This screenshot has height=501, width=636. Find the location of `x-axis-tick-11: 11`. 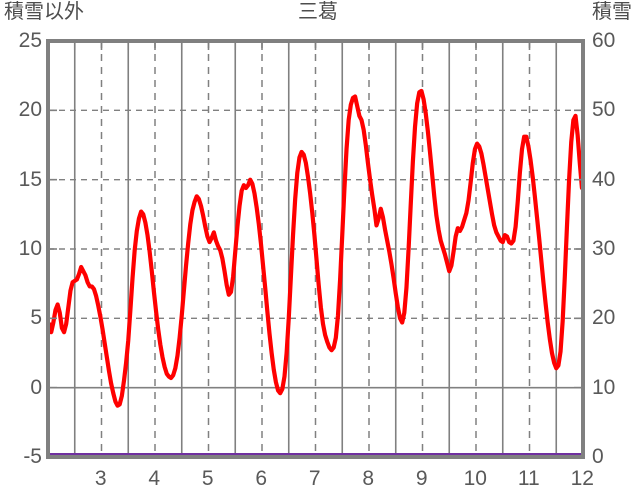

x-axis-tick-11: 11 is located at coordinates (528, 478).